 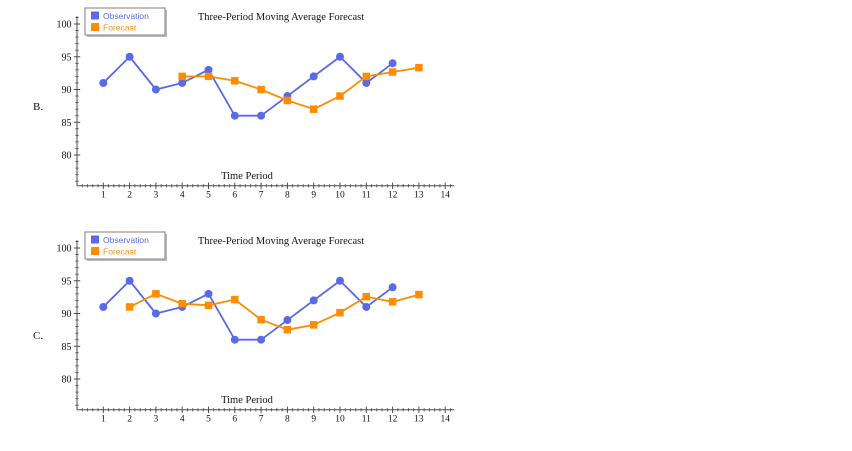 I want to click on option-label-c: C., so click(x=38, y=336).